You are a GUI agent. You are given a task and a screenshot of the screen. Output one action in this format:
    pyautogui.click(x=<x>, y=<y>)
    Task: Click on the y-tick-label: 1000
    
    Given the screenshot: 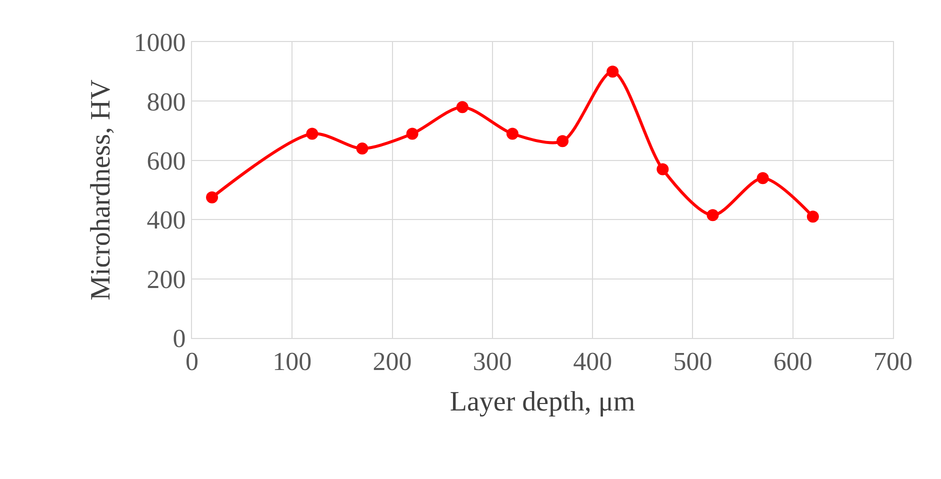 What is the action you would take?
    pyautogui.click(x=160, y=43)
    